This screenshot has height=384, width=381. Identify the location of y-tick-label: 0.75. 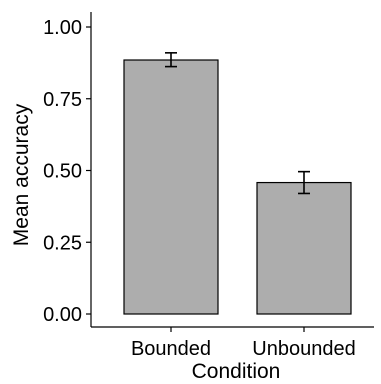
(62, 100).